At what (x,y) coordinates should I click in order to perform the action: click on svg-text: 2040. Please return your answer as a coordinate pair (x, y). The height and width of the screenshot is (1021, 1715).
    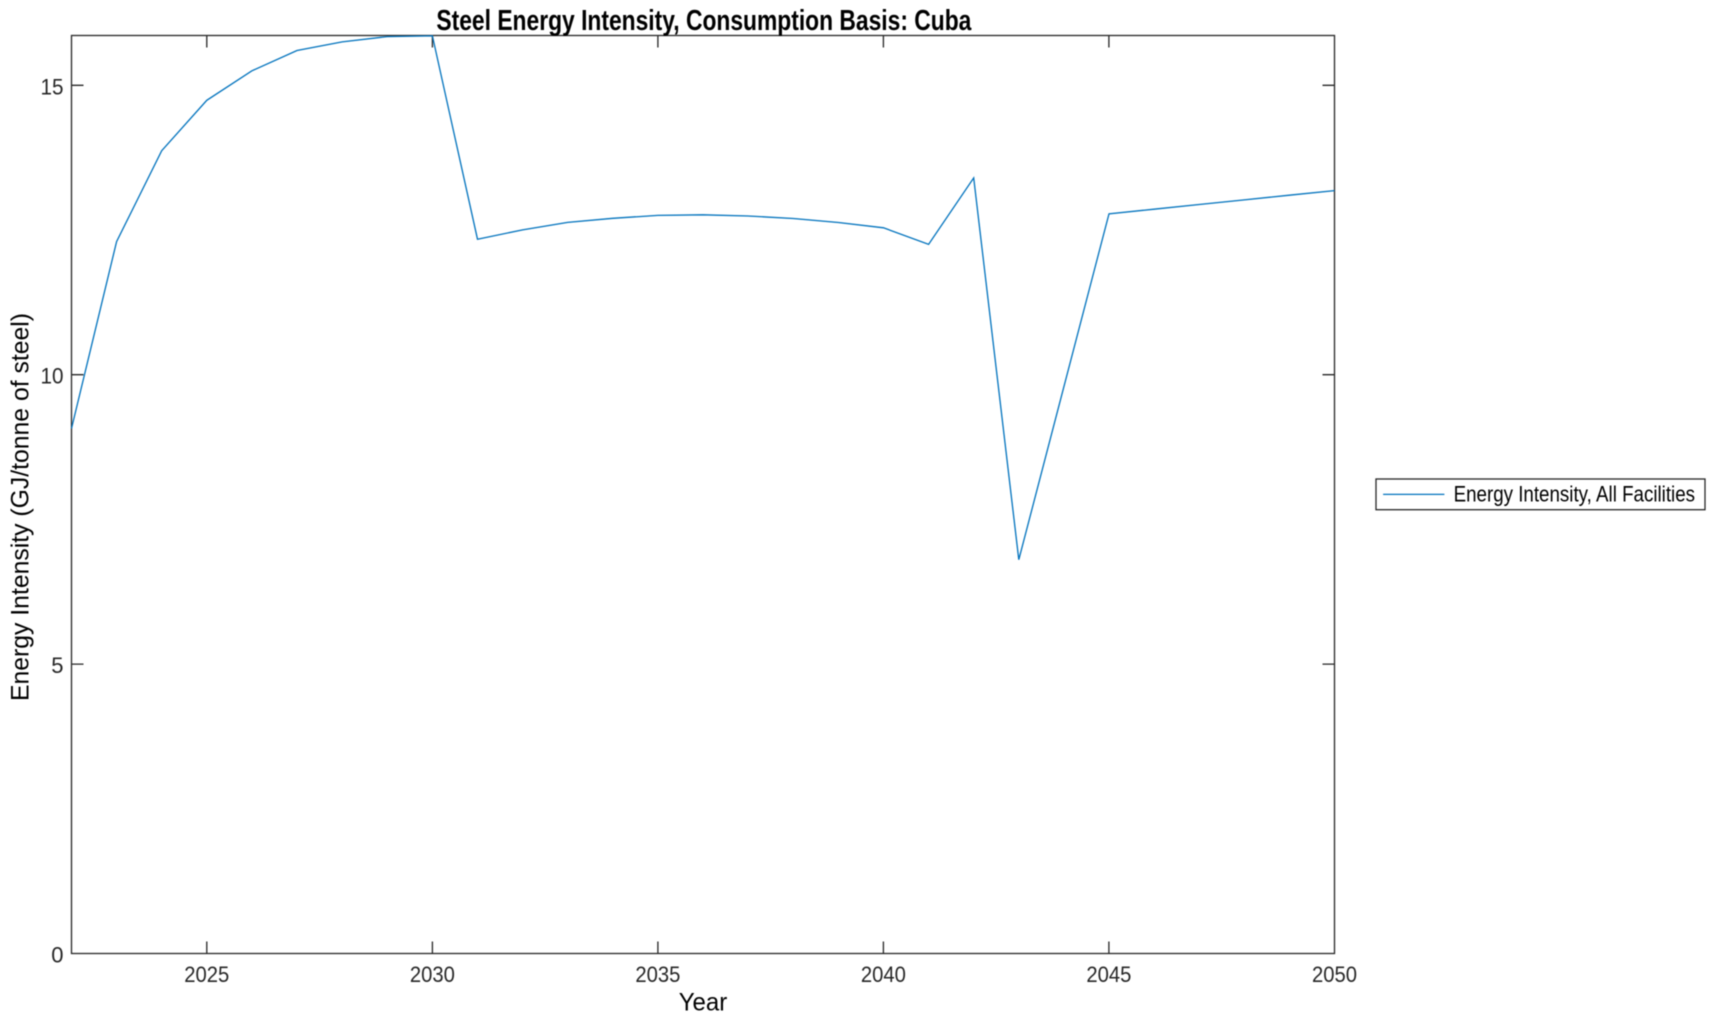
    Looking at the image, I should click on (883, 974).